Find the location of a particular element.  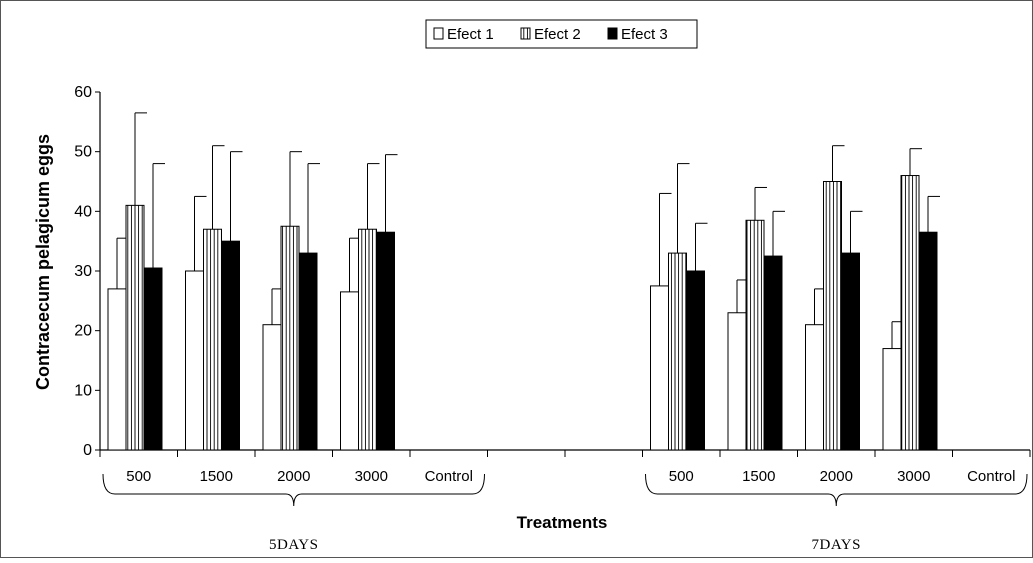

x-axis-label: Treatments is located at coordinates (562, 522).